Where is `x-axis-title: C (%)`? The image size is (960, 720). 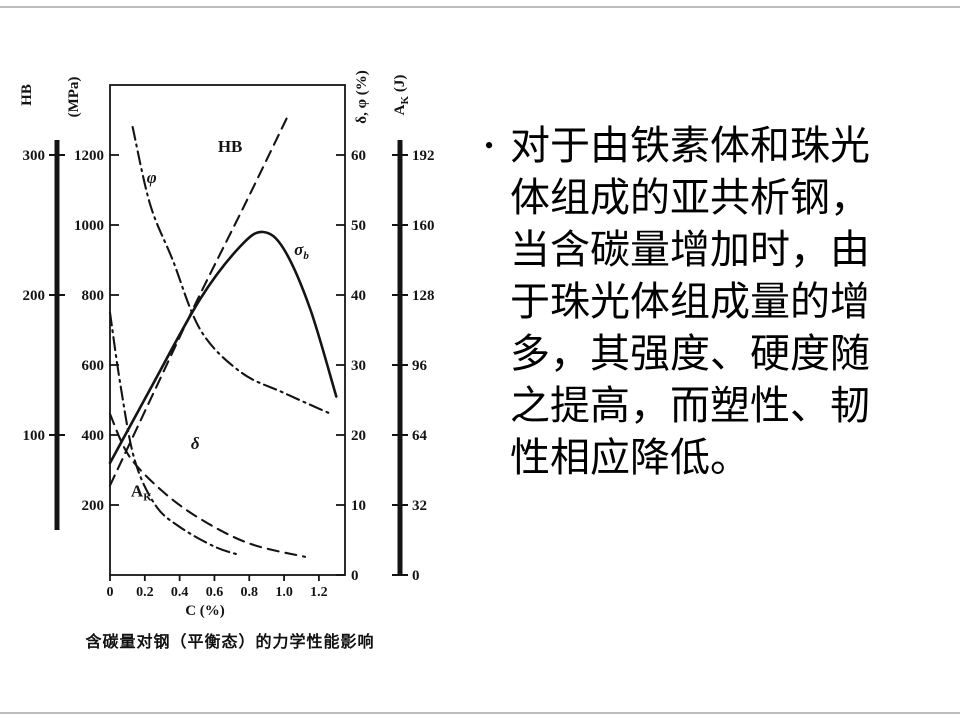
x-axis-title: C (%) is located at coordinates (205, 611).